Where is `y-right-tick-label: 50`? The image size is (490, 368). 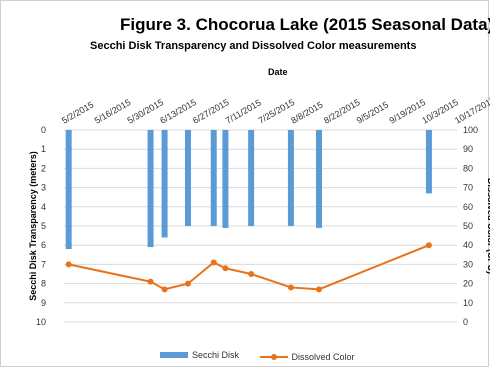
y-right-tick-label: 50 is located at coordinates (468, 226).